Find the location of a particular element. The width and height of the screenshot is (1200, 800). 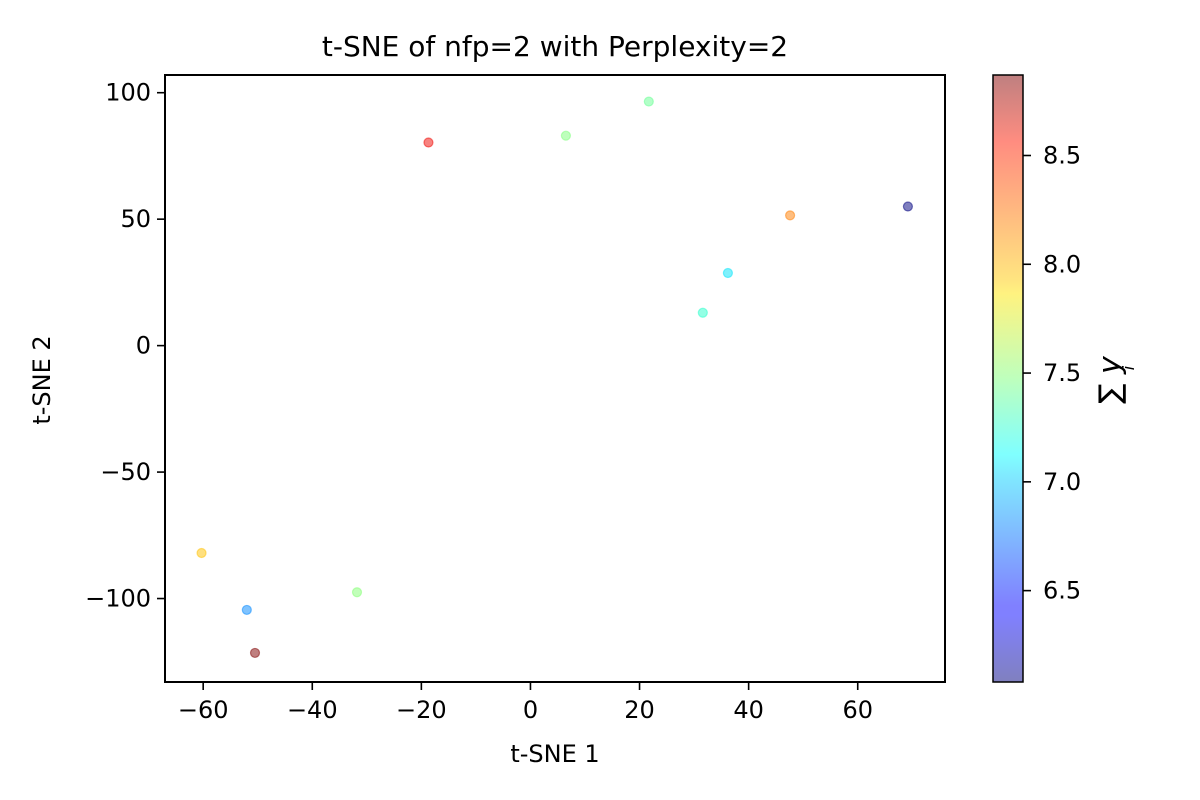

x-tick-label: 60 is located at coordinates (857, 710).